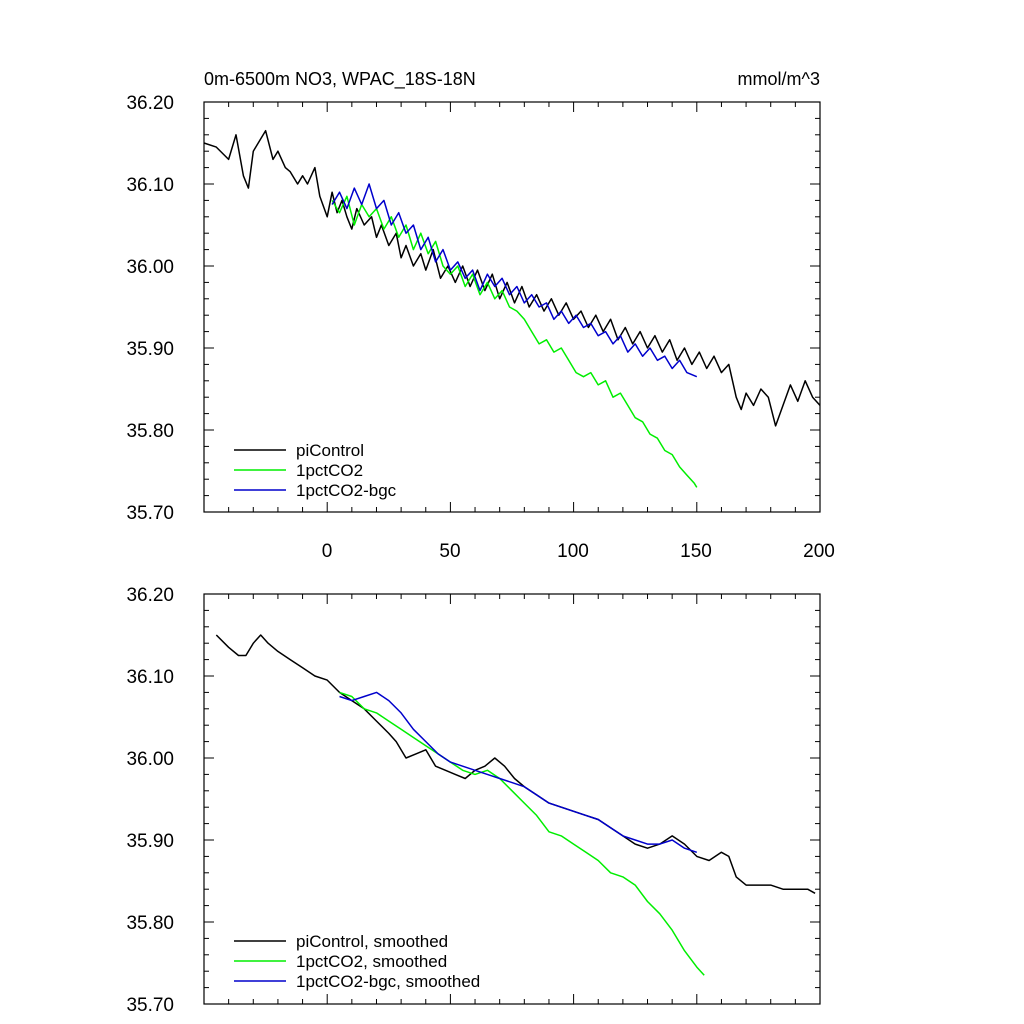  I want to click on bottom-series-line-1pctco2-bgc-smoothed, so click(518, 772).